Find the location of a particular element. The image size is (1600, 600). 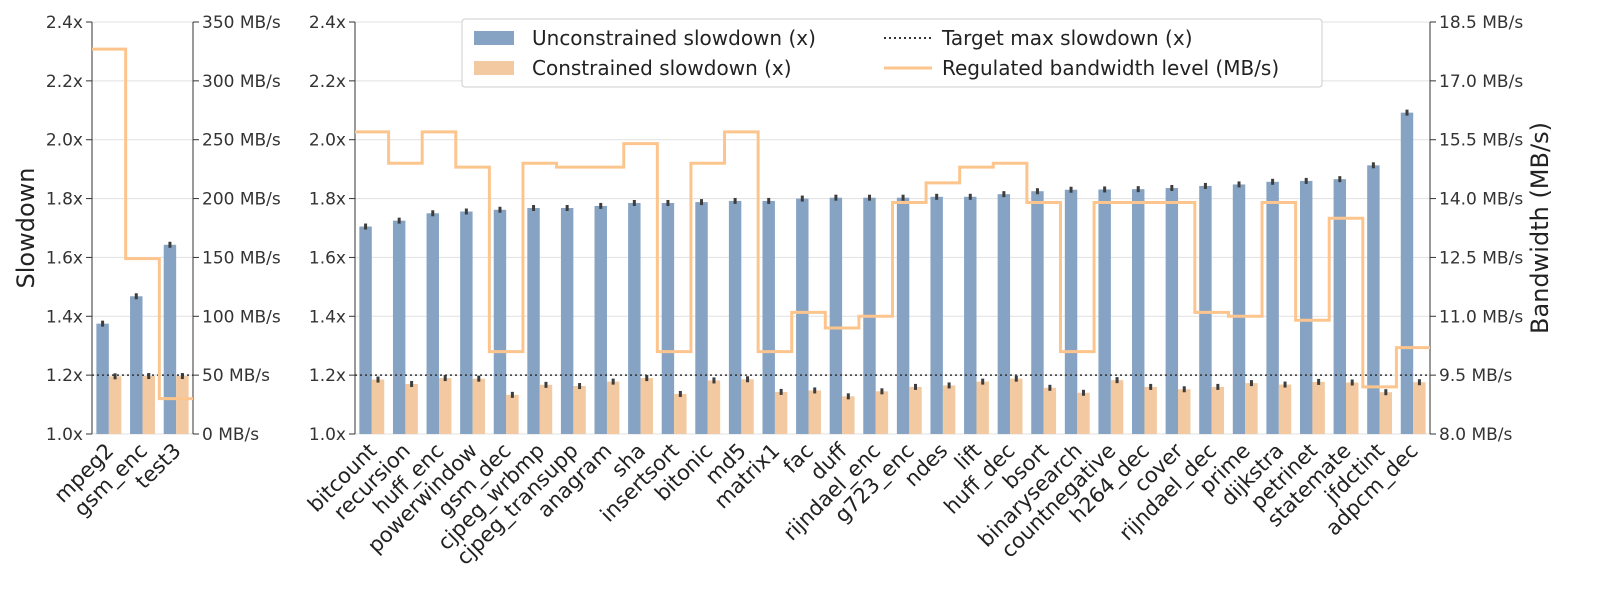

bar-constrained-sha is located at coordinates (646, 406).